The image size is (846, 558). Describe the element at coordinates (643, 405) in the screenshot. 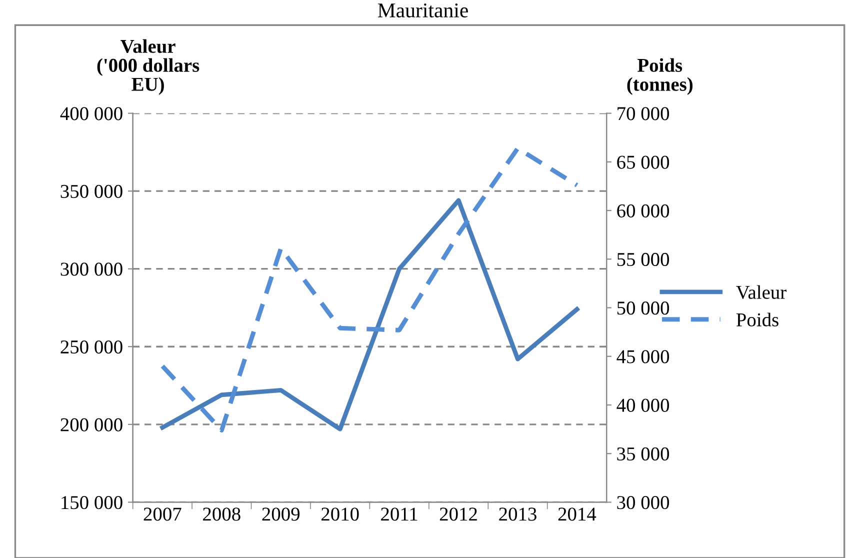

I see `y2-tick-label: 40 000` at that location.